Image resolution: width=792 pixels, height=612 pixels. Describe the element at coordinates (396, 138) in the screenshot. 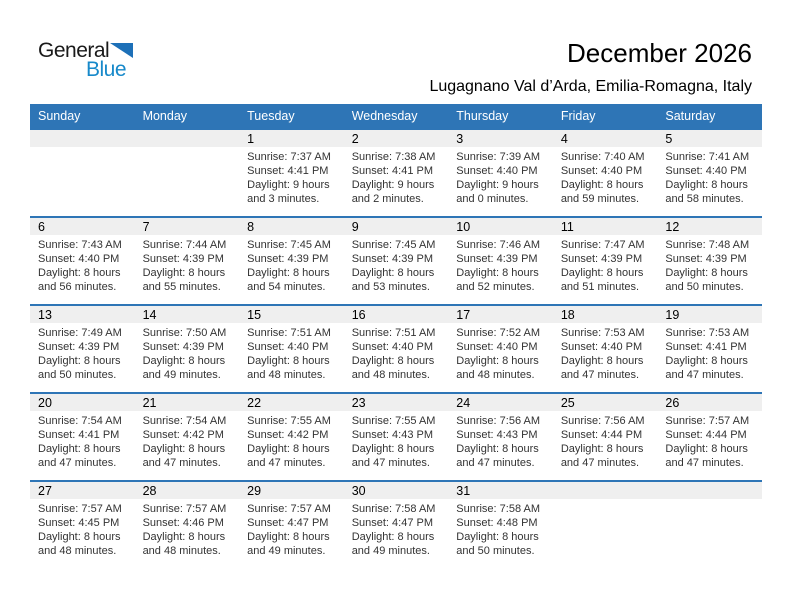

I see `day-number: 2` at that location.